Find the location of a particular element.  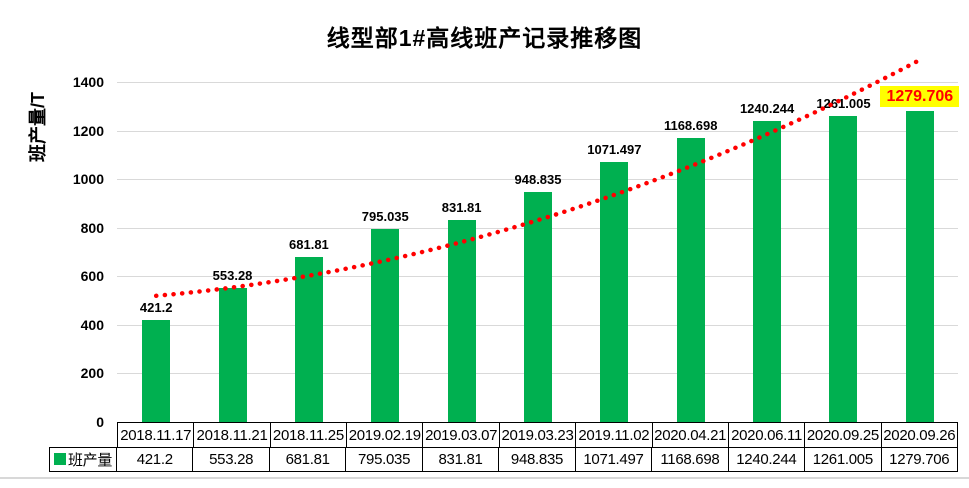

table-value-cell: 1240.244 is located at coordinates (765, 459).